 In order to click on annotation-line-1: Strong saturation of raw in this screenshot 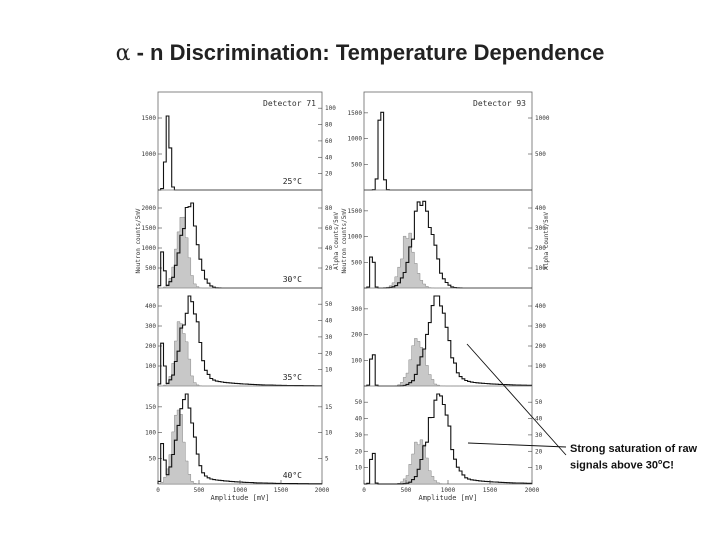, I will do `click(634, 449)`.